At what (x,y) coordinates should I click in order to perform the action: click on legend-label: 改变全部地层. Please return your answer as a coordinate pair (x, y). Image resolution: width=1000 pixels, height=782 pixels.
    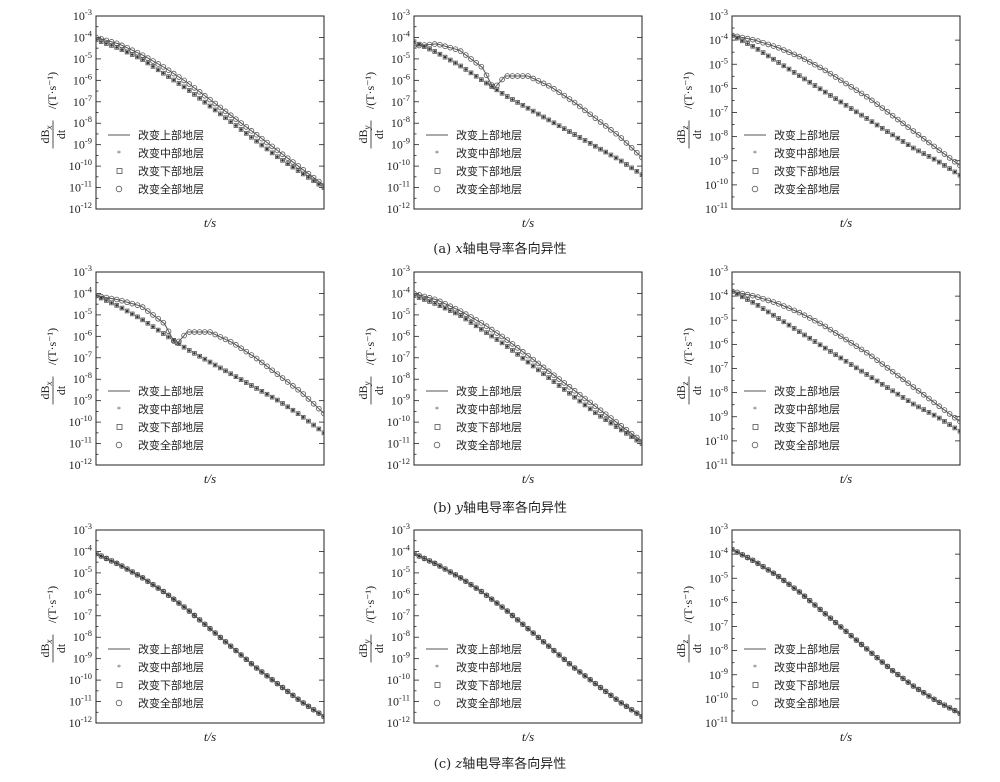
    Looking at the image, I should click on (489, 703).